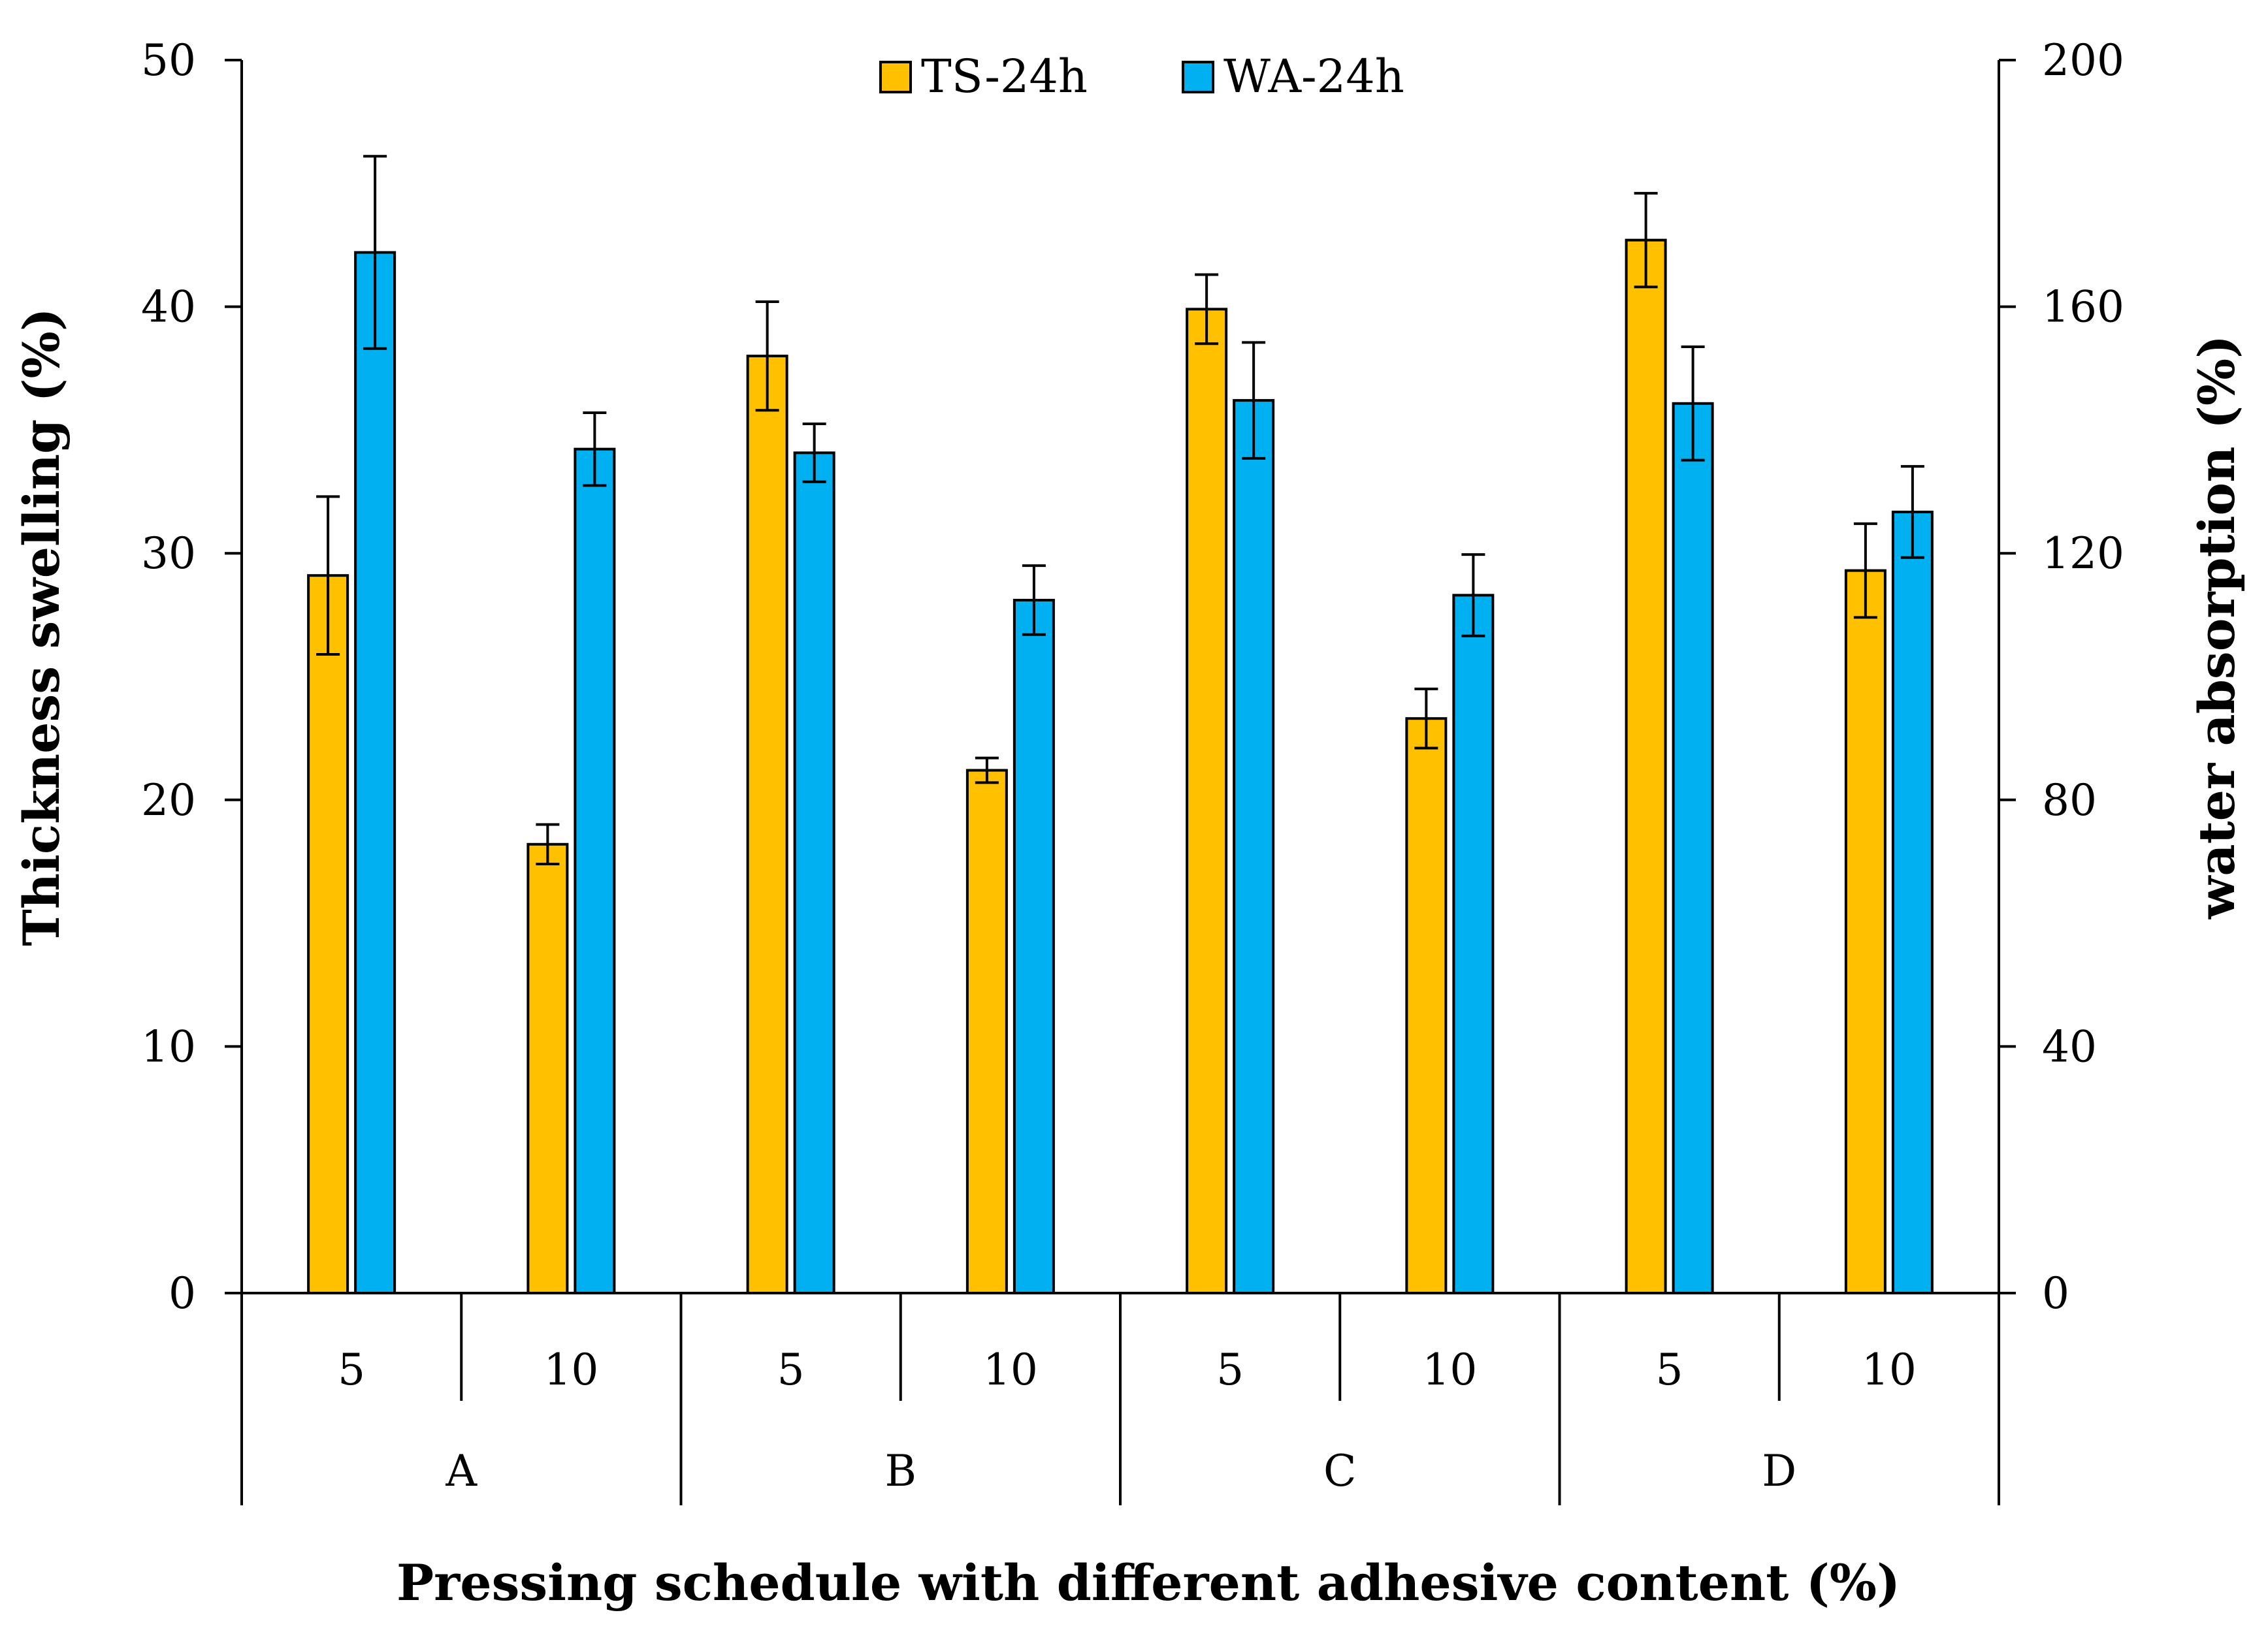  I want to click on y-axis-title-right: water absorption (%), so click(2217, 627).